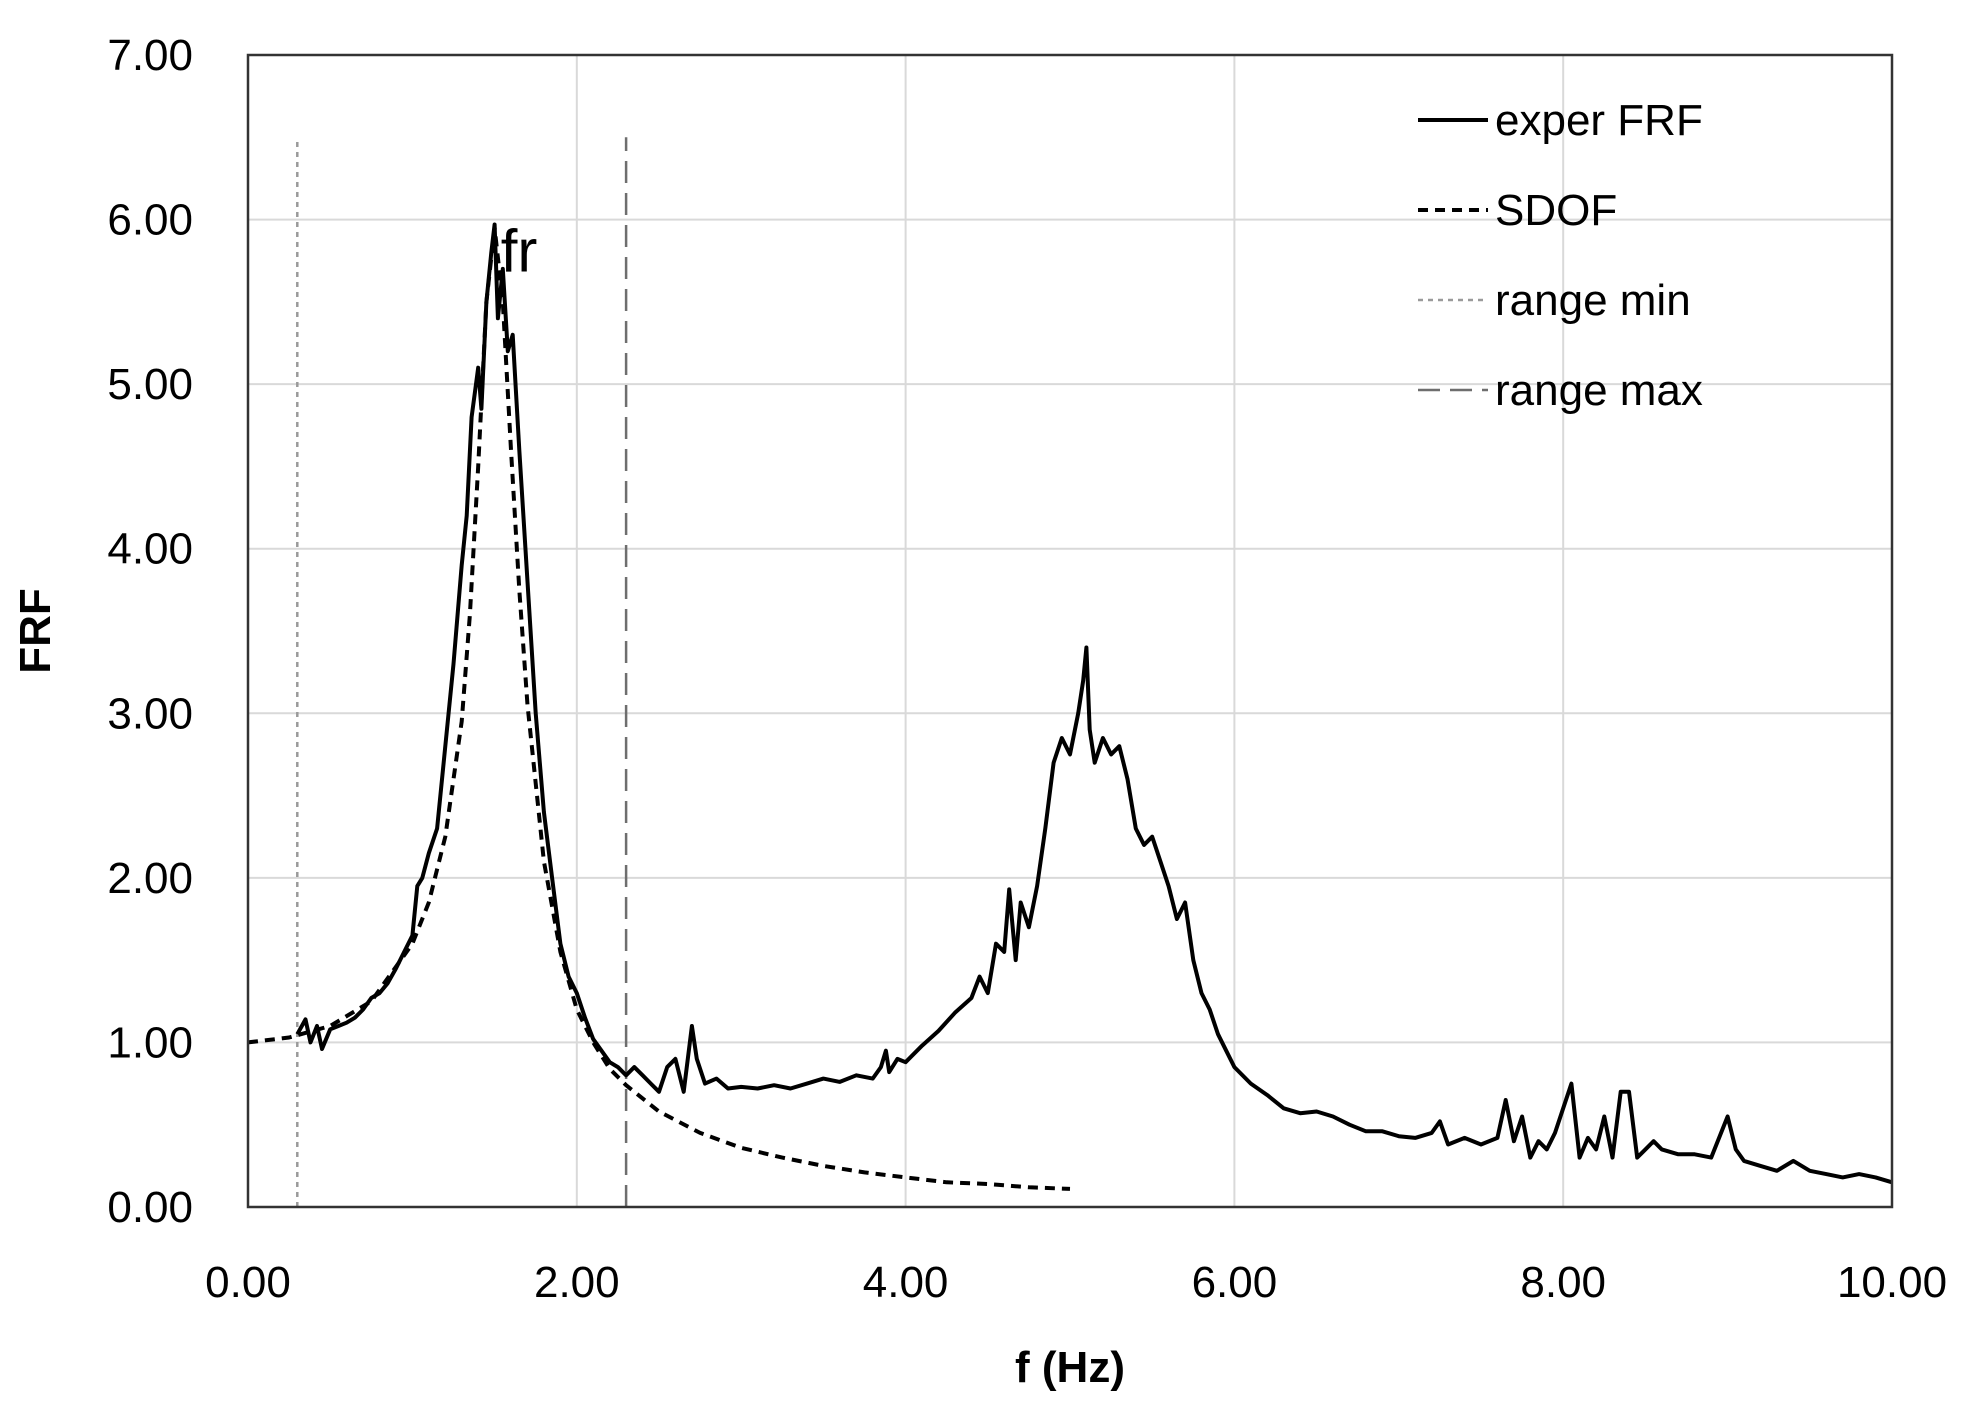 Image resolution: width=1986 pixels, height=1428 pixels. What do you see at coordinates (906, 1282) in the screenshot?
I see `x-tick-label: 4.00` at bounding box center [906, 1282].